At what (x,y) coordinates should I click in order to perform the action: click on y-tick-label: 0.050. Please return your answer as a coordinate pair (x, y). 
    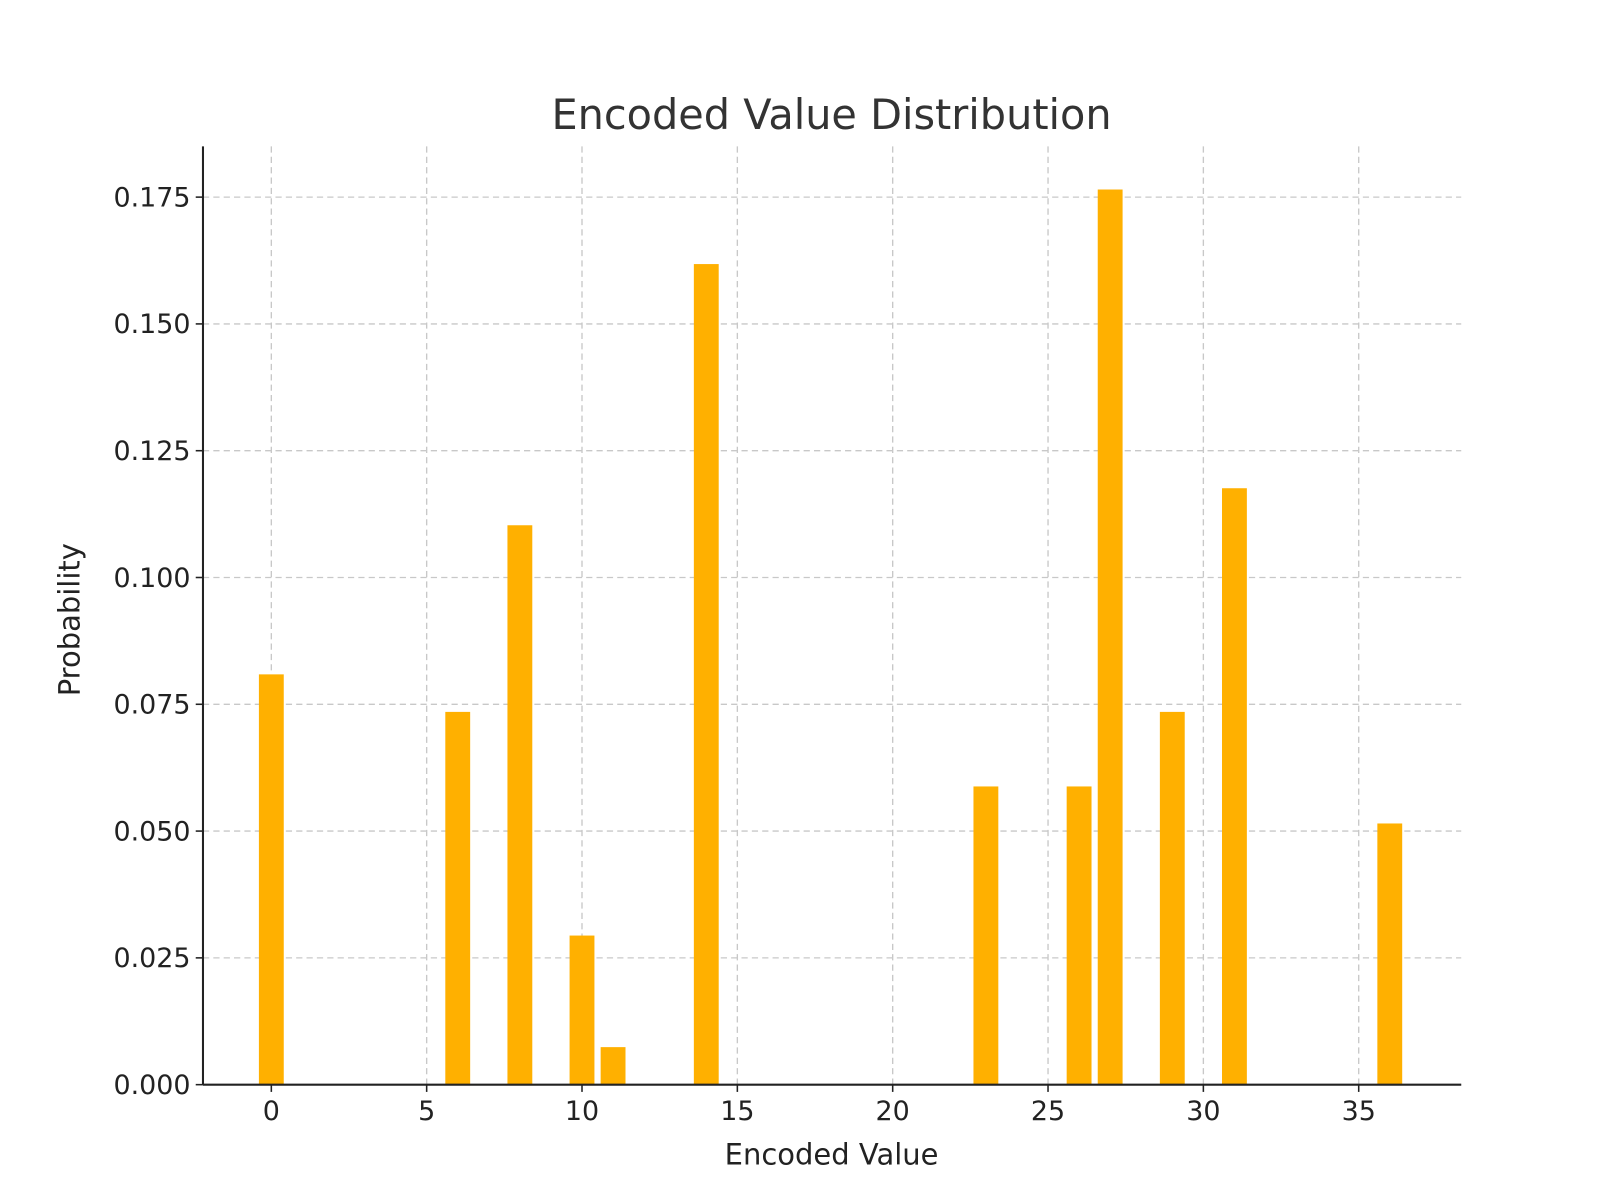
    Looking at the image, I should click on (152, 831).